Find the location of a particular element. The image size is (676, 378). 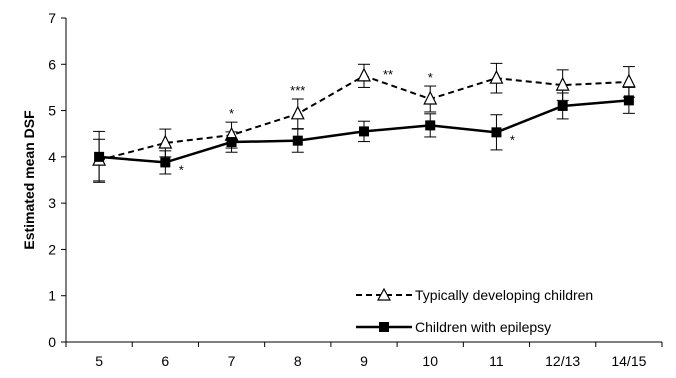

legend-marker-triangle is located at coordinates (384, 294).